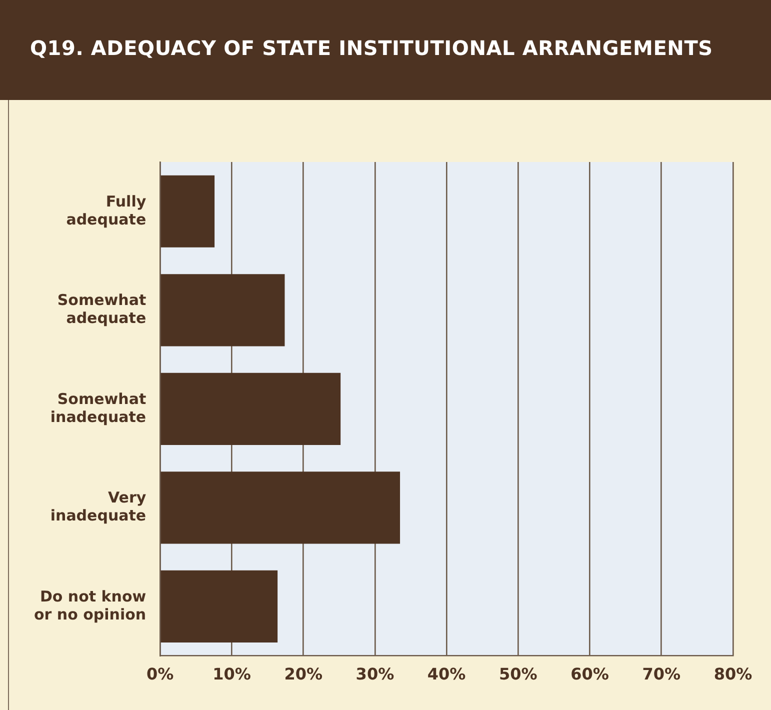 The image size is (771, 710). What do you see at coordinates (106, 210) in the screenshot?
I see `y-tick-label: Fully adequate` at bounding box center [106, 210].